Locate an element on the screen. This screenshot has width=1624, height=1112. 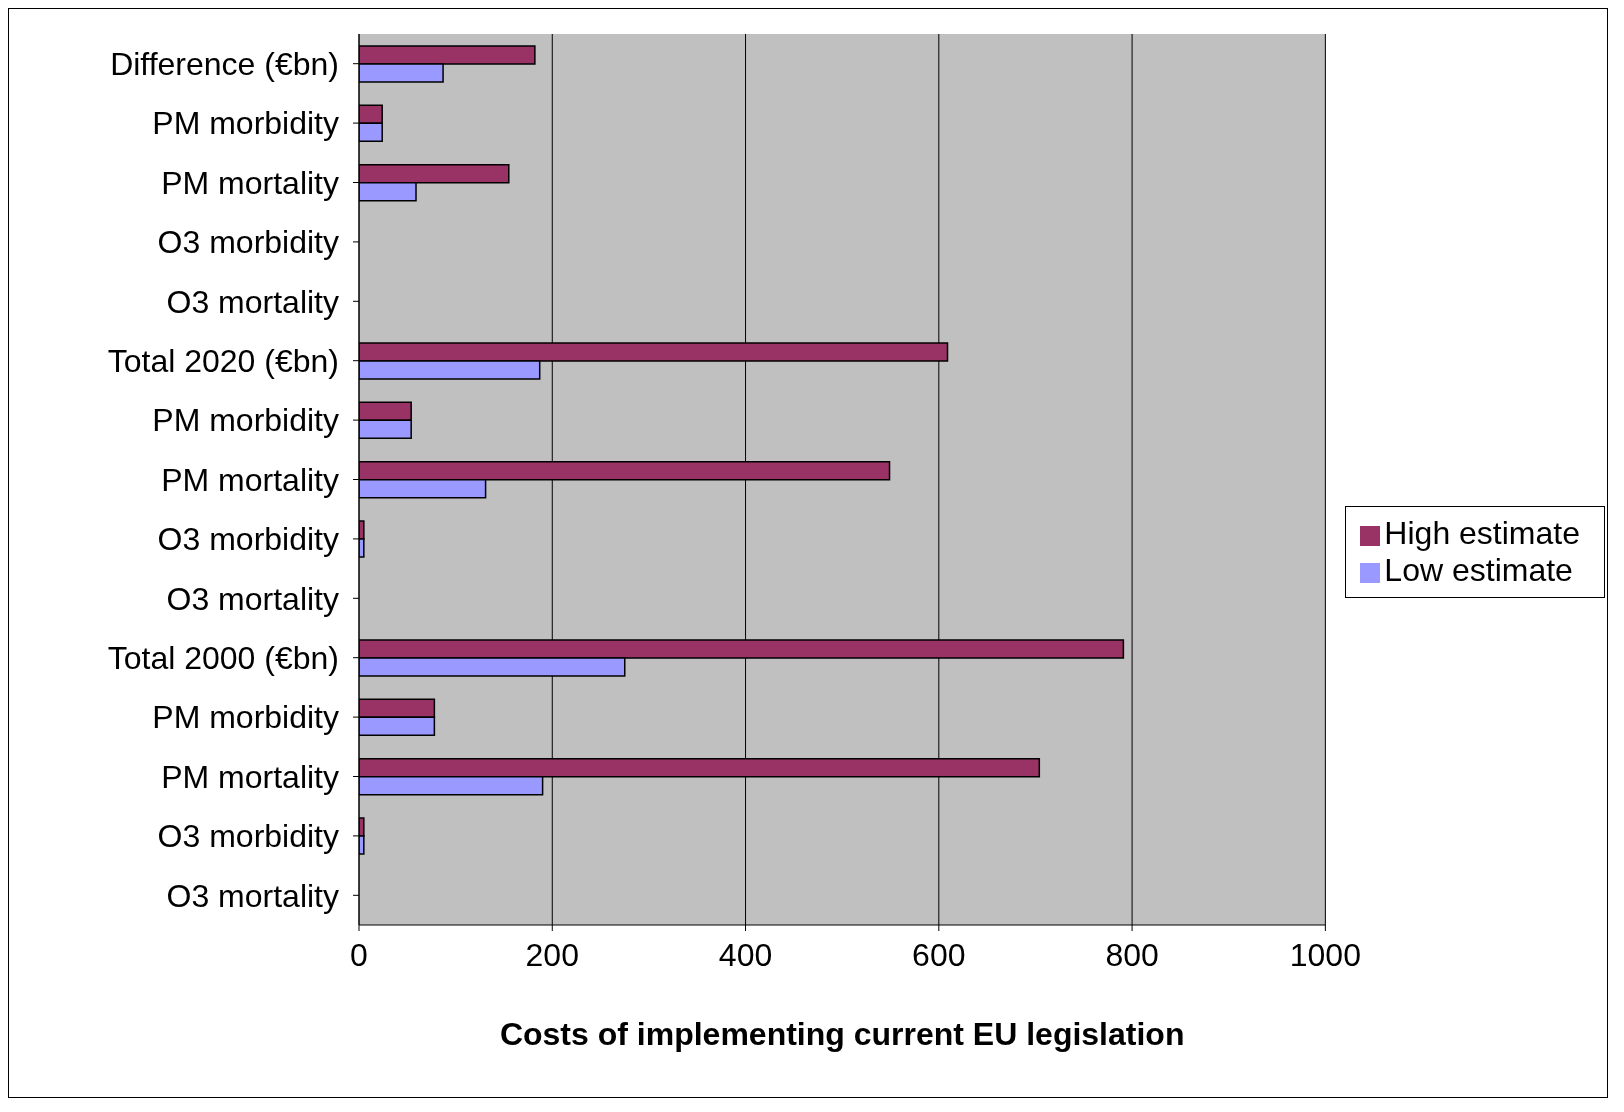
y-tick-label: Total 2020 (€bn) is located at coordinates (223, 361).